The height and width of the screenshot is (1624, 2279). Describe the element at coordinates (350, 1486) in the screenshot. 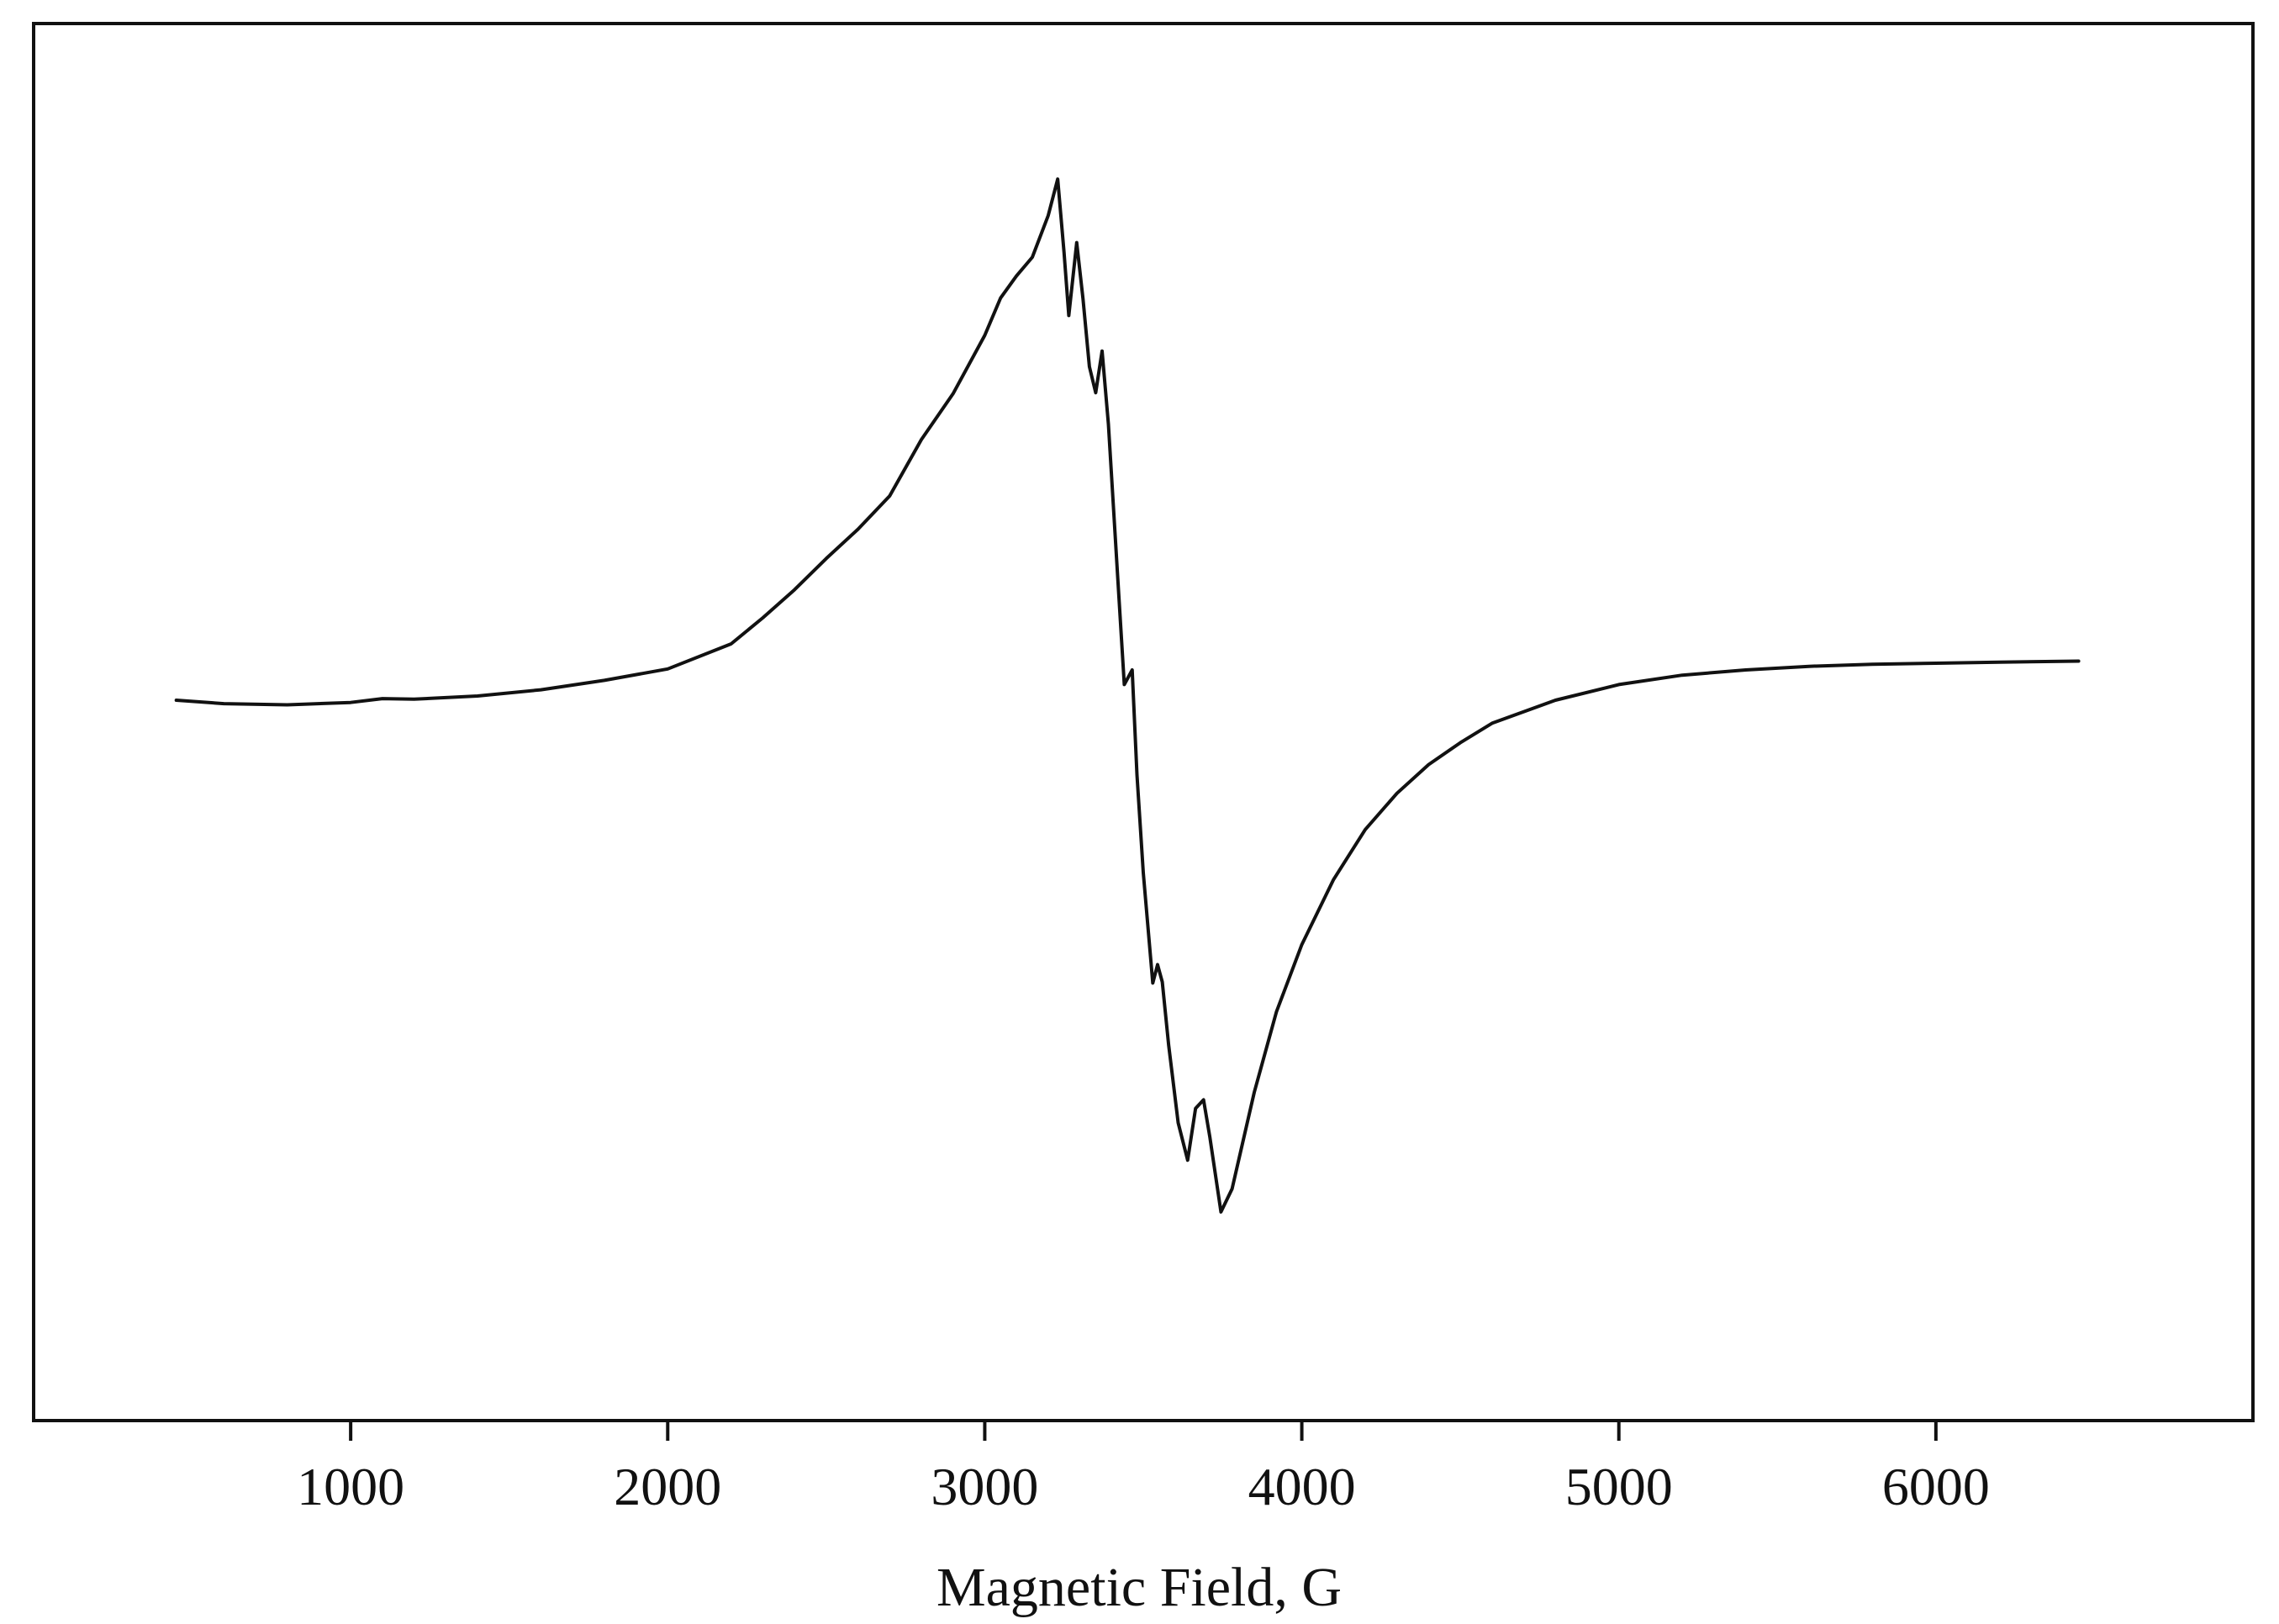

I see `x-tick-label-1000: 1000` at that location.